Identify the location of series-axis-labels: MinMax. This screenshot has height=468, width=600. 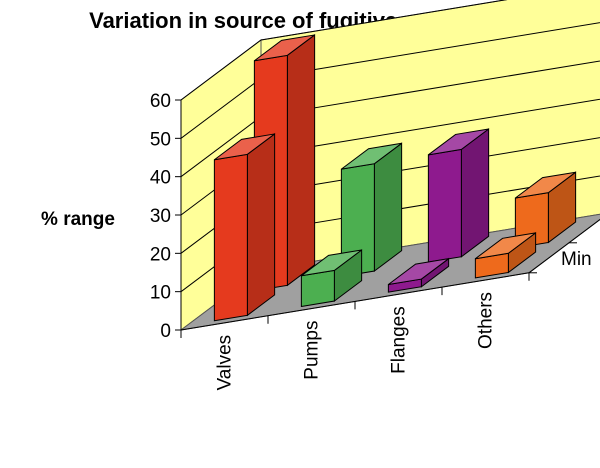
(564, 246).